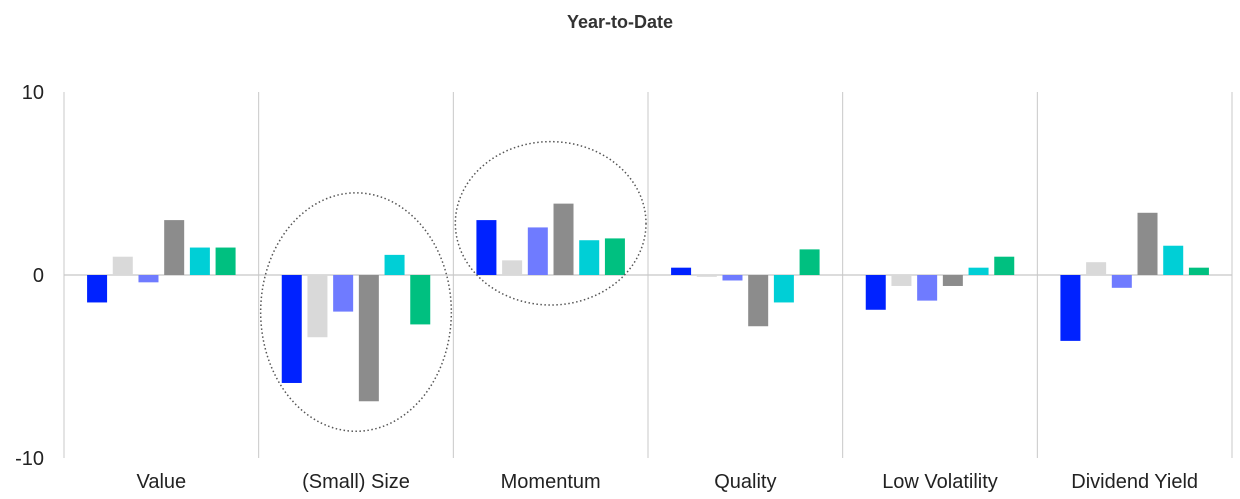  Describe the element at coordinates (620, 22) in the screenshot. I see `chart-title: Year-to-Date` at that location.